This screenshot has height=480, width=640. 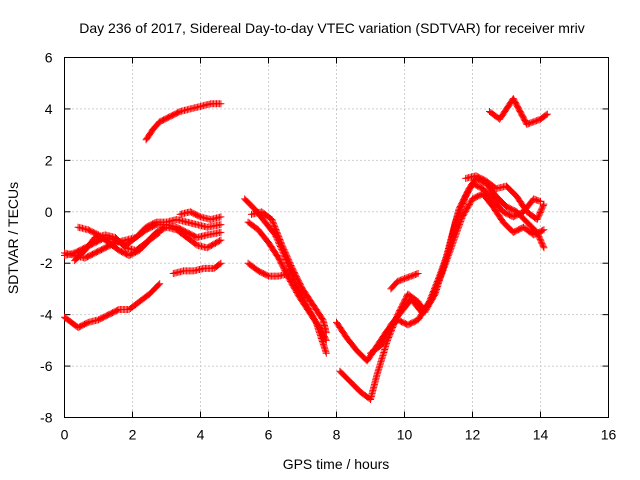 I want to click on y-tick-label: -4, so click(x=46, y=315).